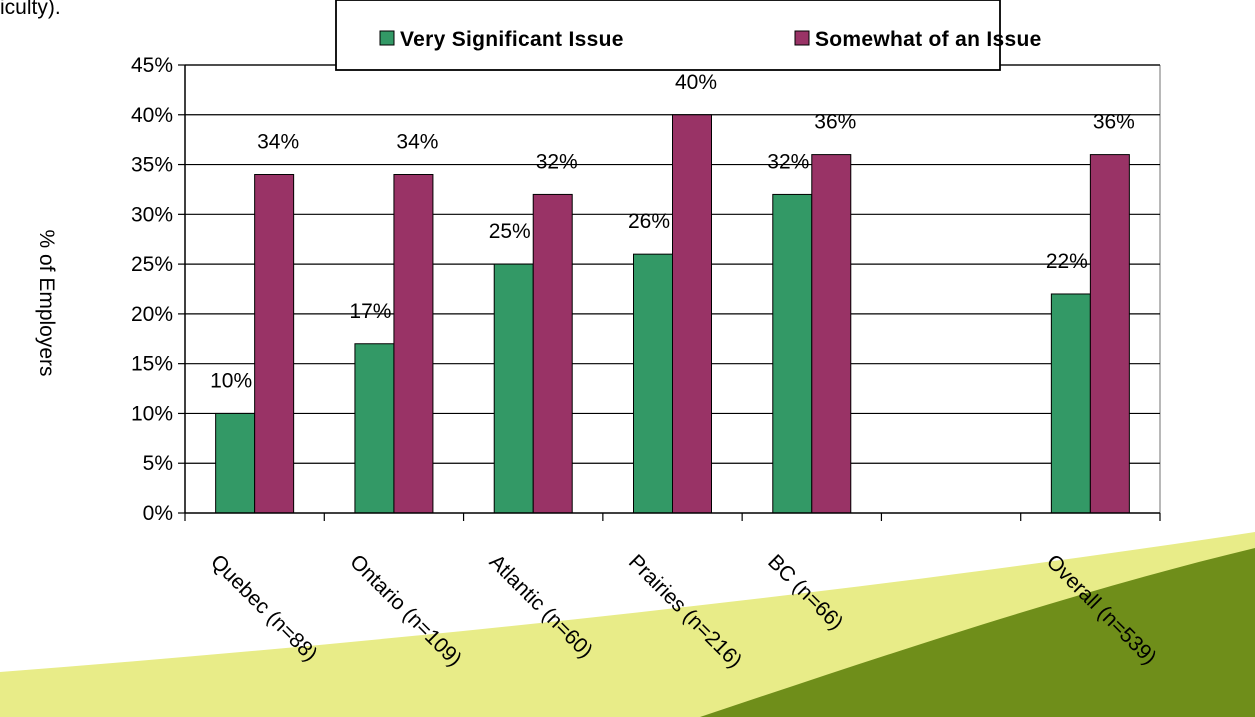  I want to click on y-tick-label: 40%, so click(152, 115).